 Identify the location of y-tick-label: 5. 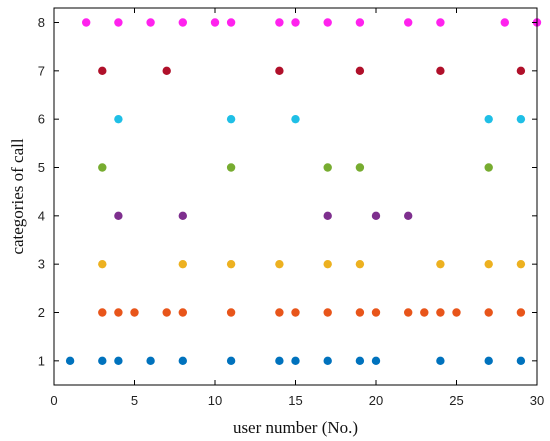
(41, 167).